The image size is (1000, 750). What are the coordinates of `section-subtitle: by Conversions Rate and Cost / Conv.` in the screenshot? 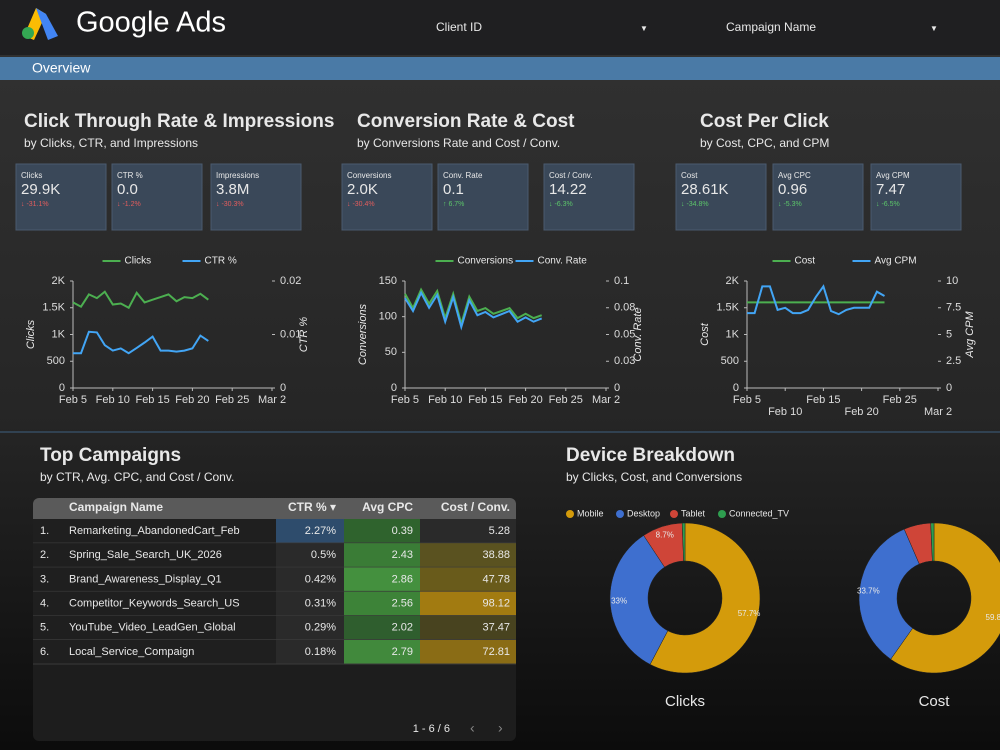 It's located at (458, 143).